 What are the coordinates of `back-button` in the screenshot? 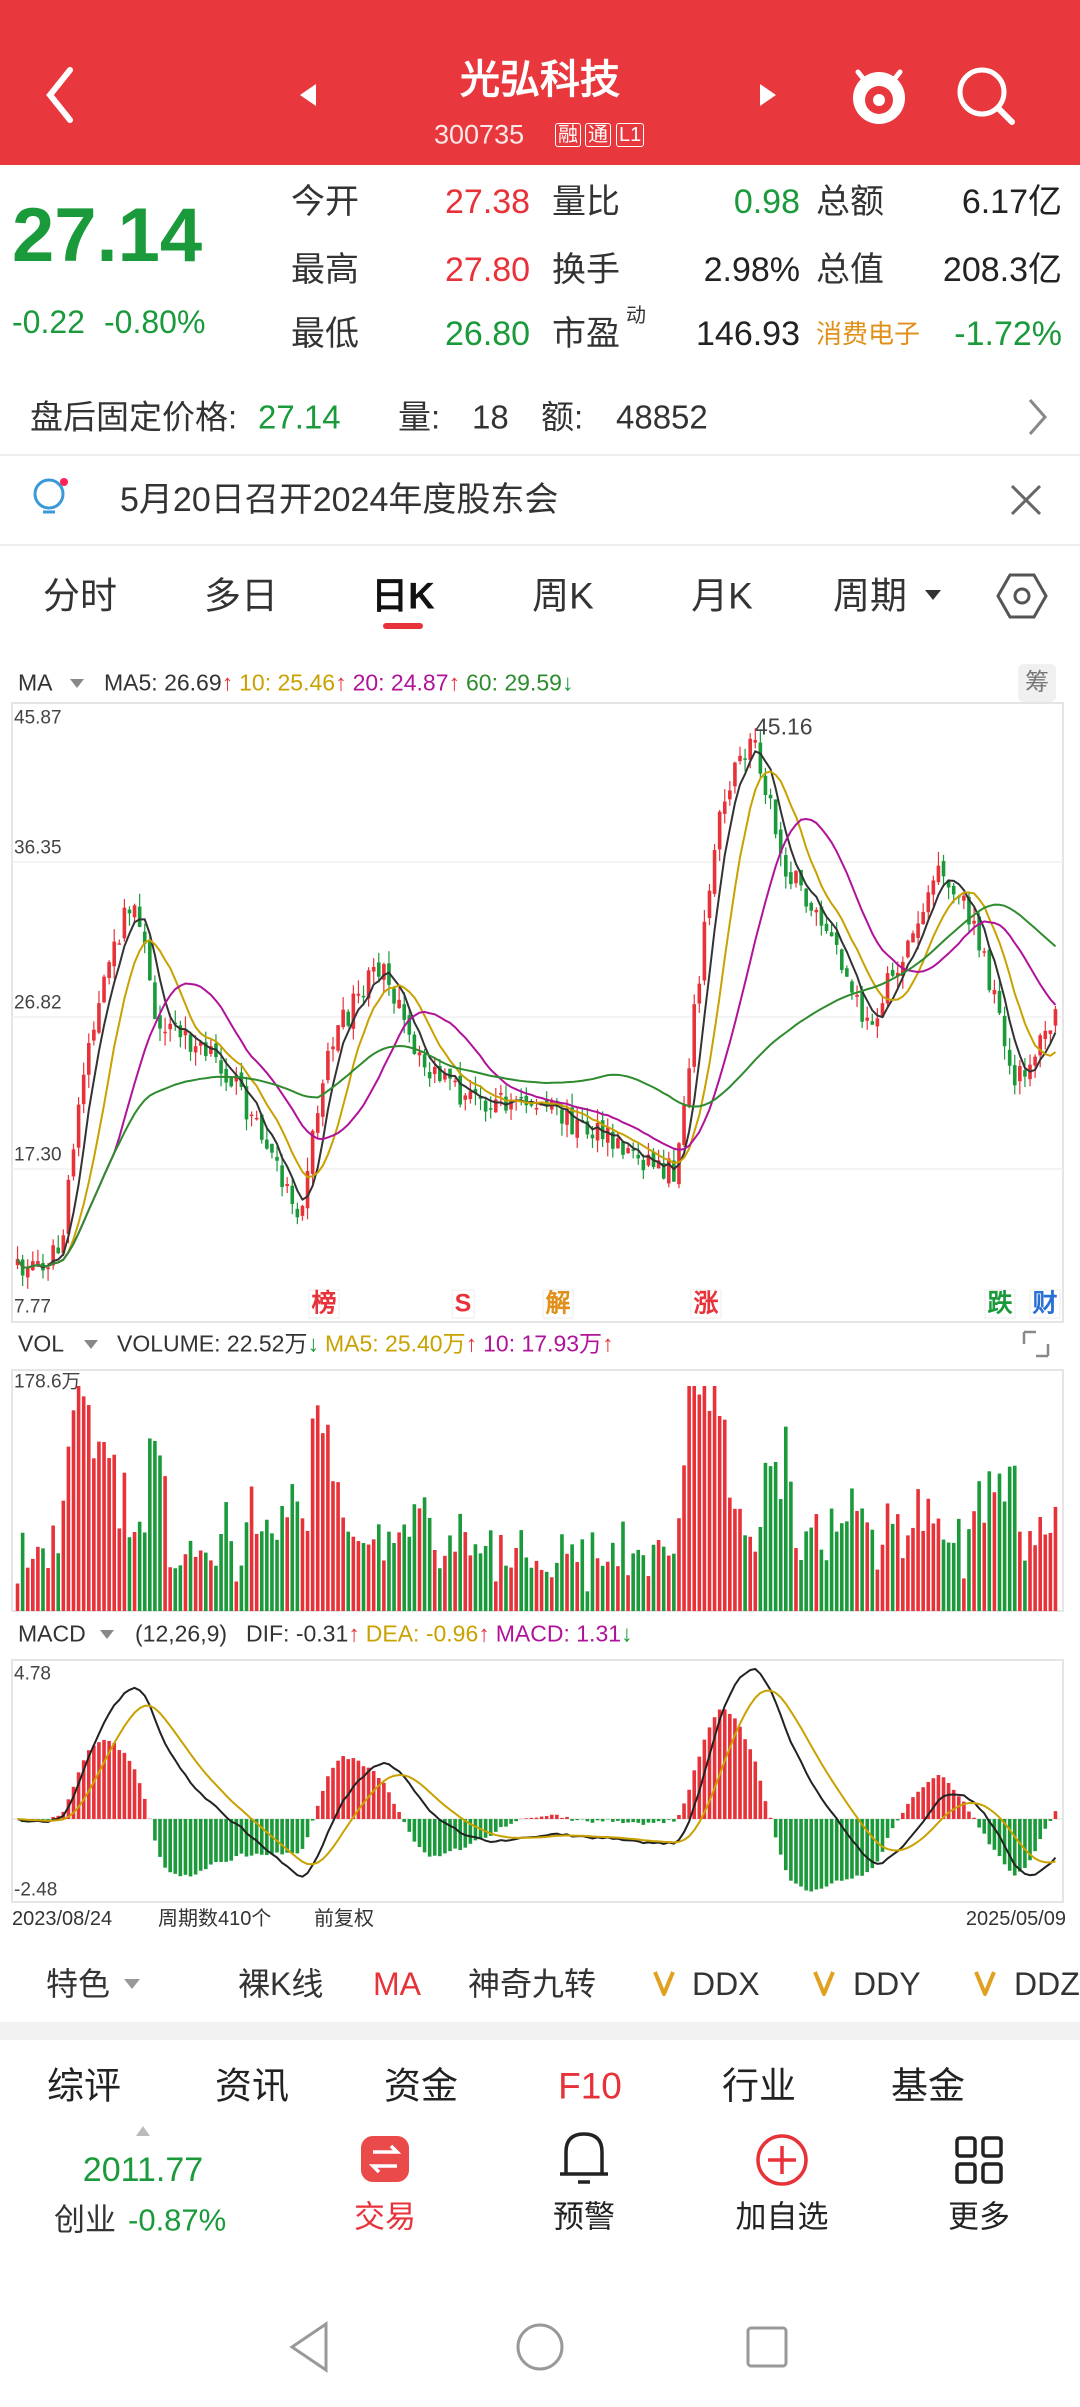 It's located at (59, 95).